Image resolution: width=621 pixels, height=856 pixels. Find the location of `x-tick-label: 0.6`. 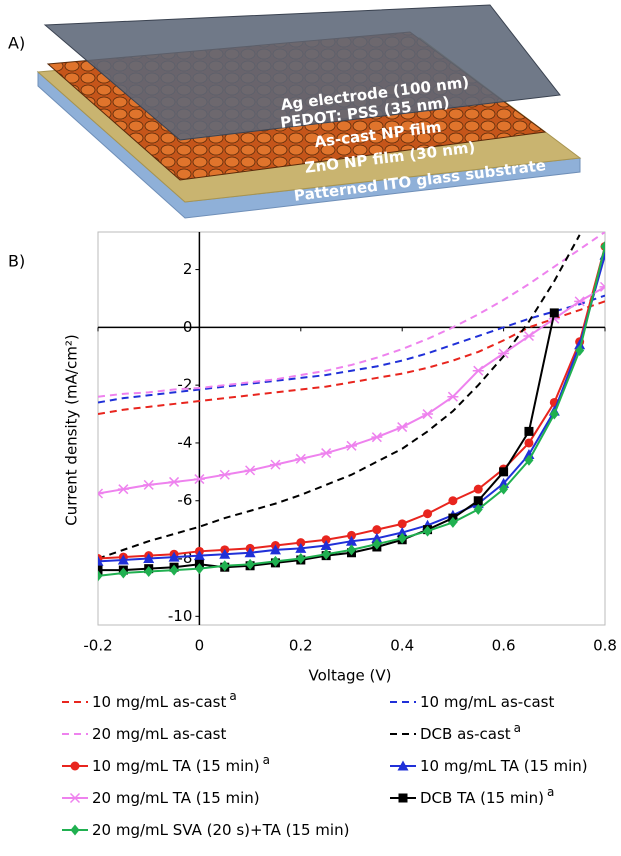

x-tick-label: 0.6 is located at coordinates (504, 646).